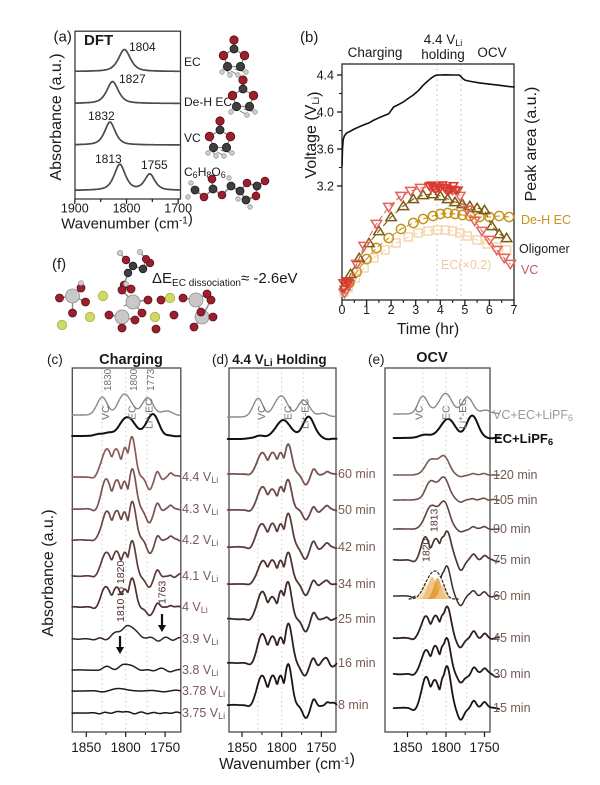  I want to click on svg-text: 34 min, so click(357, 584).